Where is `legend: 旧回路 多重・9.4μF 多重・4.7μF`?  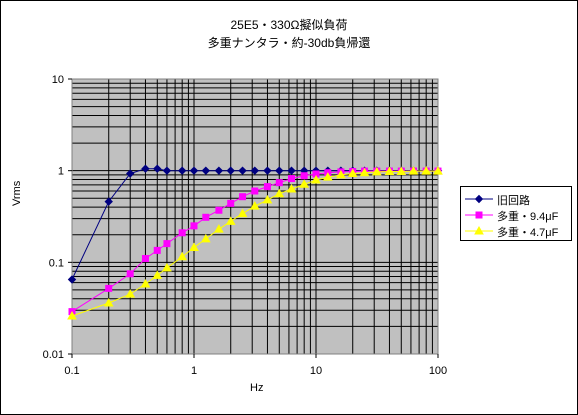
legend: 旧回路 多重・9.4μF 多重・4.7μF is located at coordinates (516, 213).